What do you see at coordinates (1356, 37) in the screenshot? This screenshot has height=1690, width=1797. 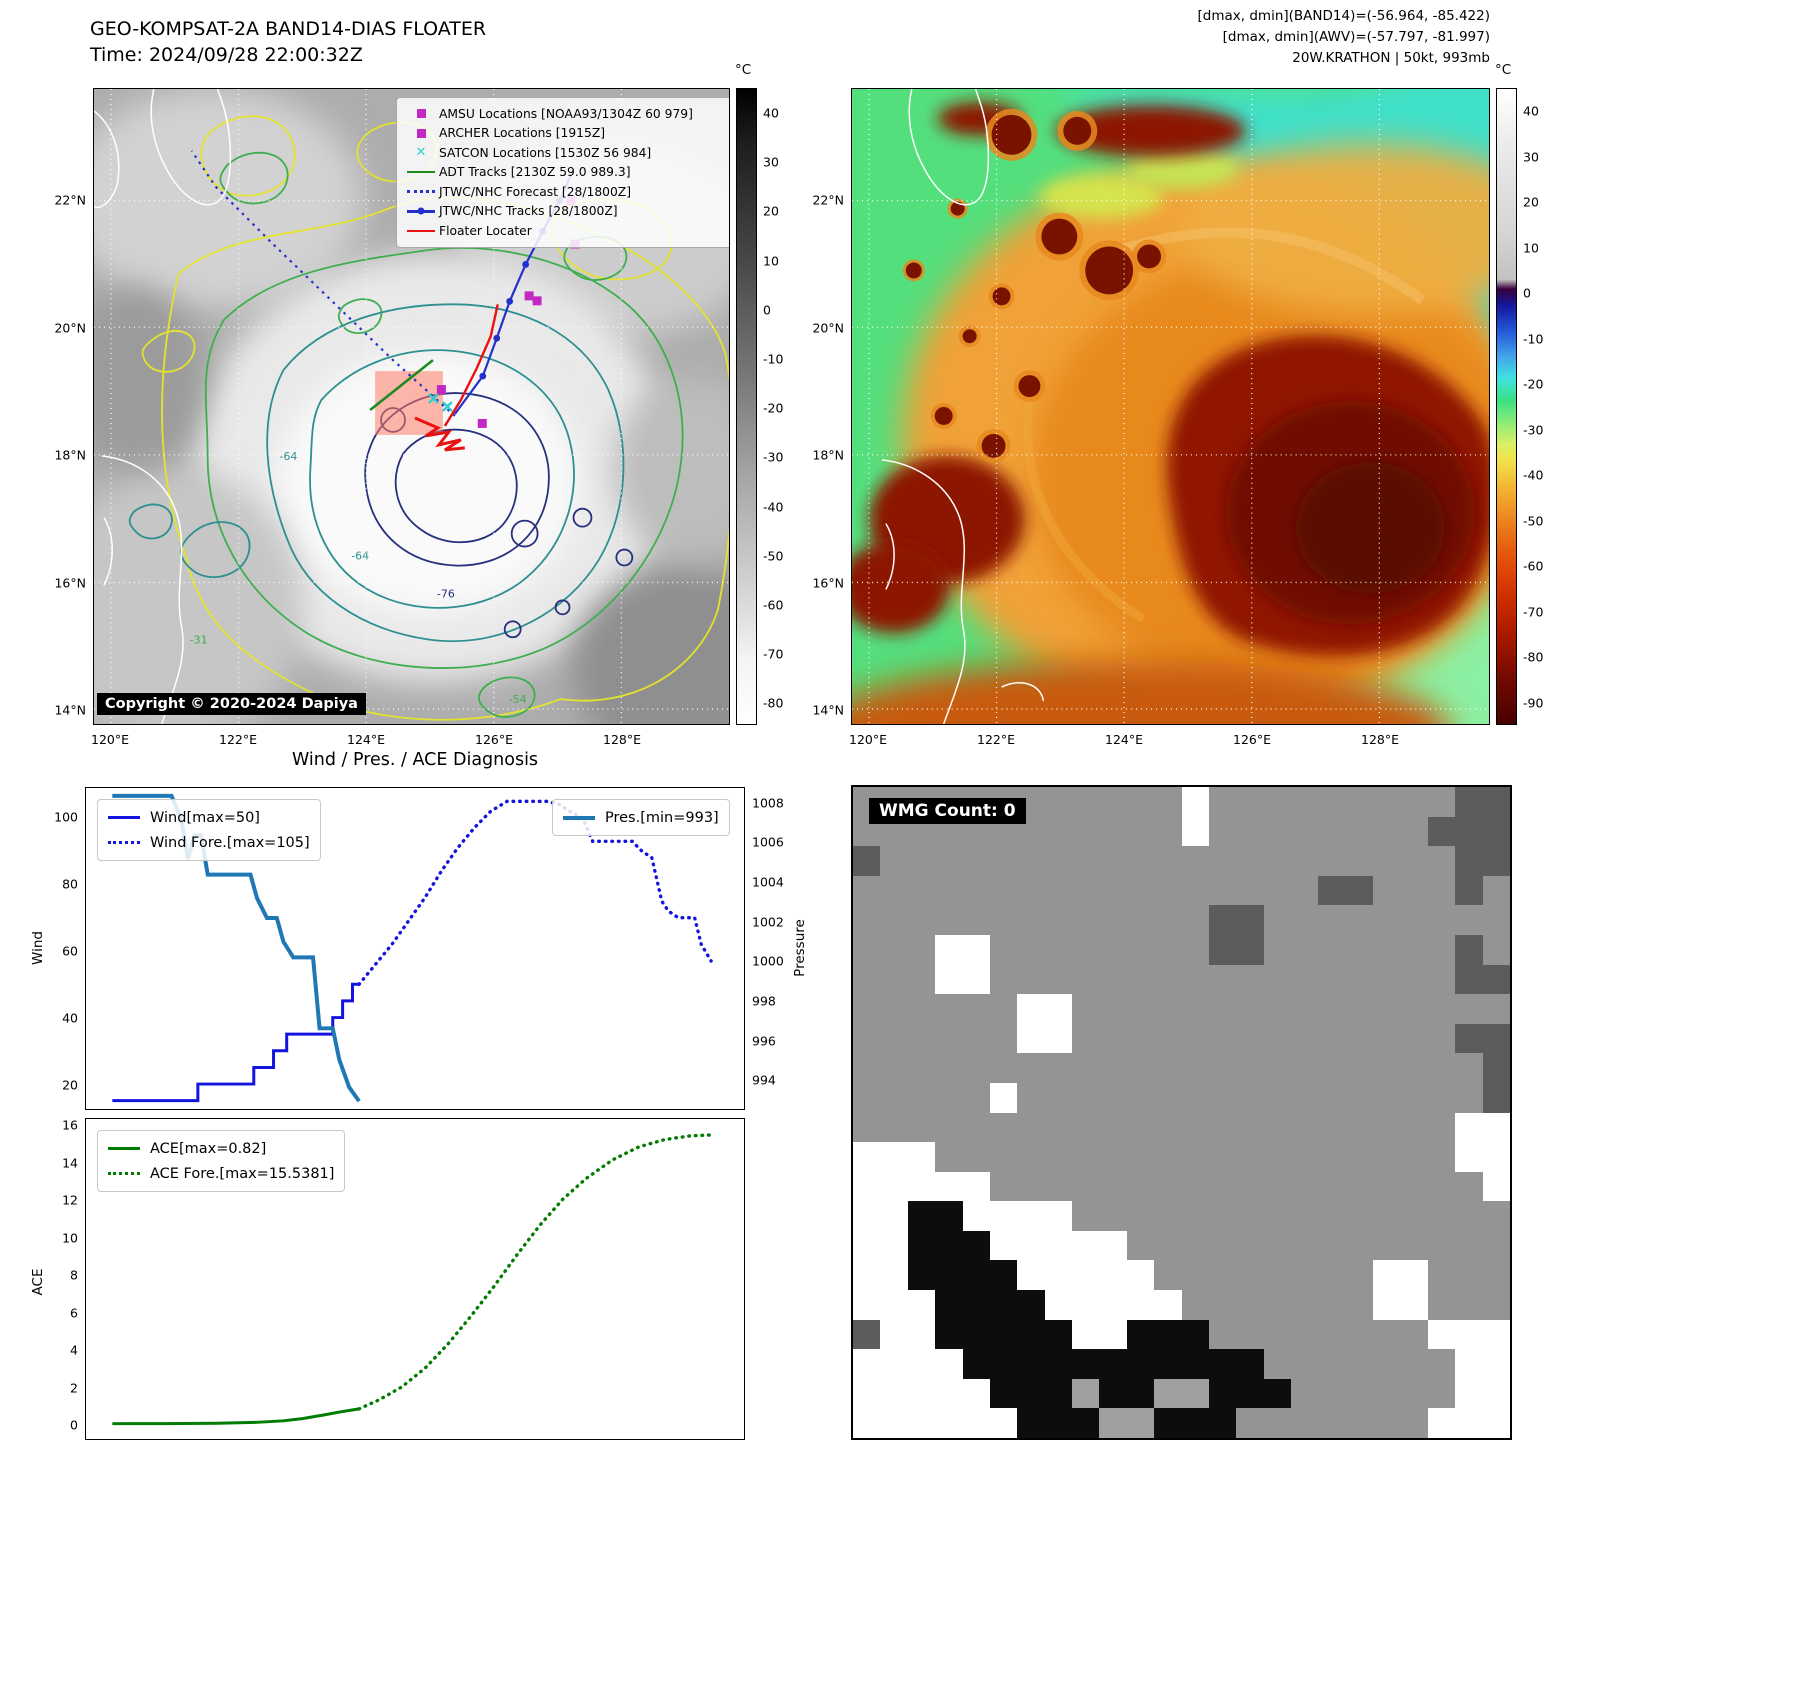 I see `header-dmax-awv: [dmax, dmin](AWV)=(-57.797, -81.997)` at bounding box center [1356, 37].